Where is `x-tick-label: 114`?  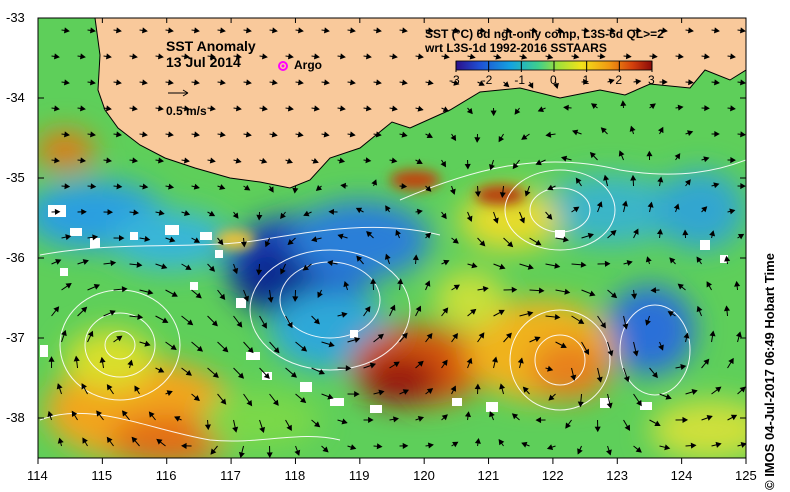
x-tick-label: 114 is located at coordinates (37, 475).